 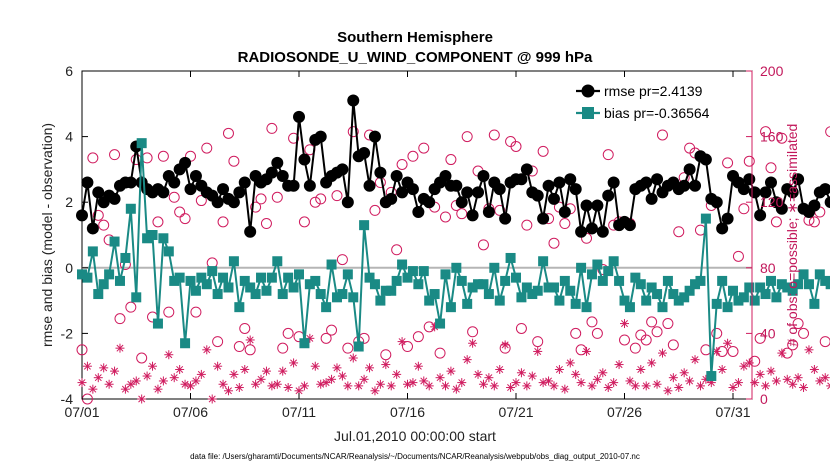 What do you see at coordinates (69, 202) in the screenshot?
I see `left-y-tick-label: 2` at bounding box center [69, 202].